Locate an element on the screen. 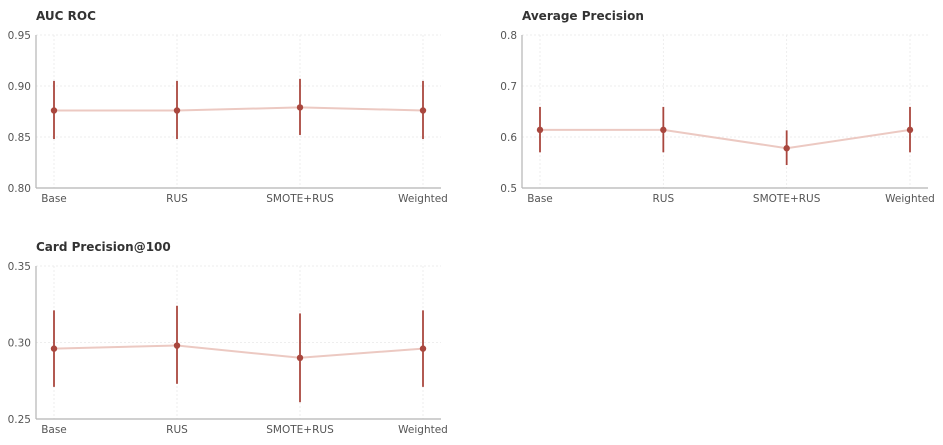 This screenshot has height=445, width=943. y-tick-label: 0.6 is located at coordinates (508, 138).